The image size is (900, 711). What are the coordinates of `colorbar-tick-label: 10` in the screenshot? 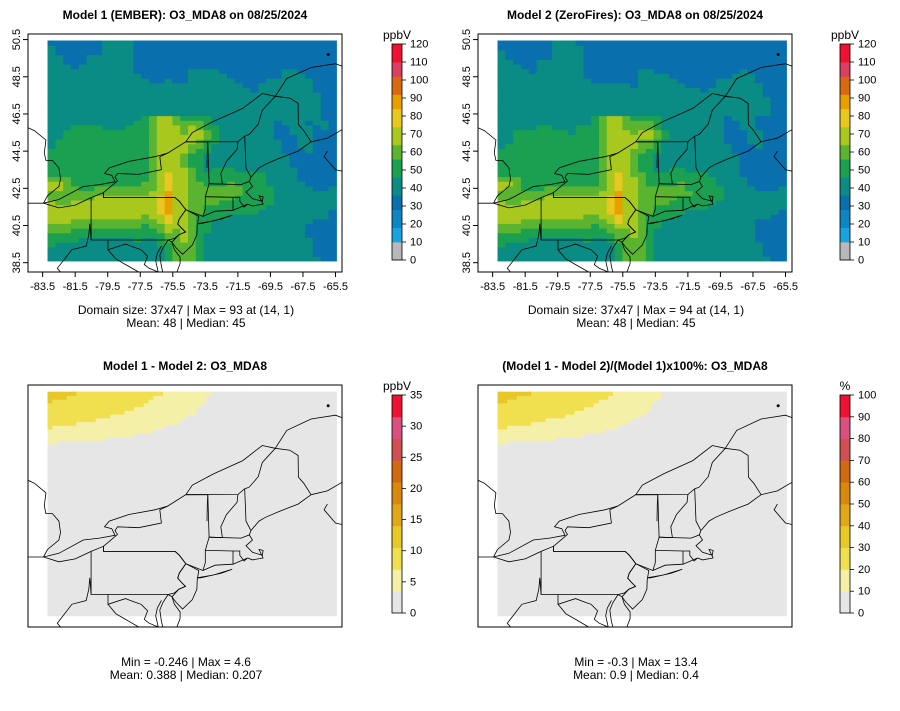 It's located at (416, 243).